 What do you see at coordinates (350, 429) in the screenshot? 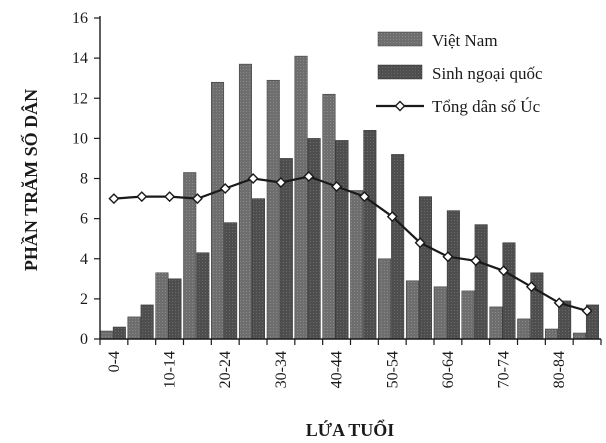
I see `x-axis-title: LỨA TUỔI` at bounding box center [350, 429].